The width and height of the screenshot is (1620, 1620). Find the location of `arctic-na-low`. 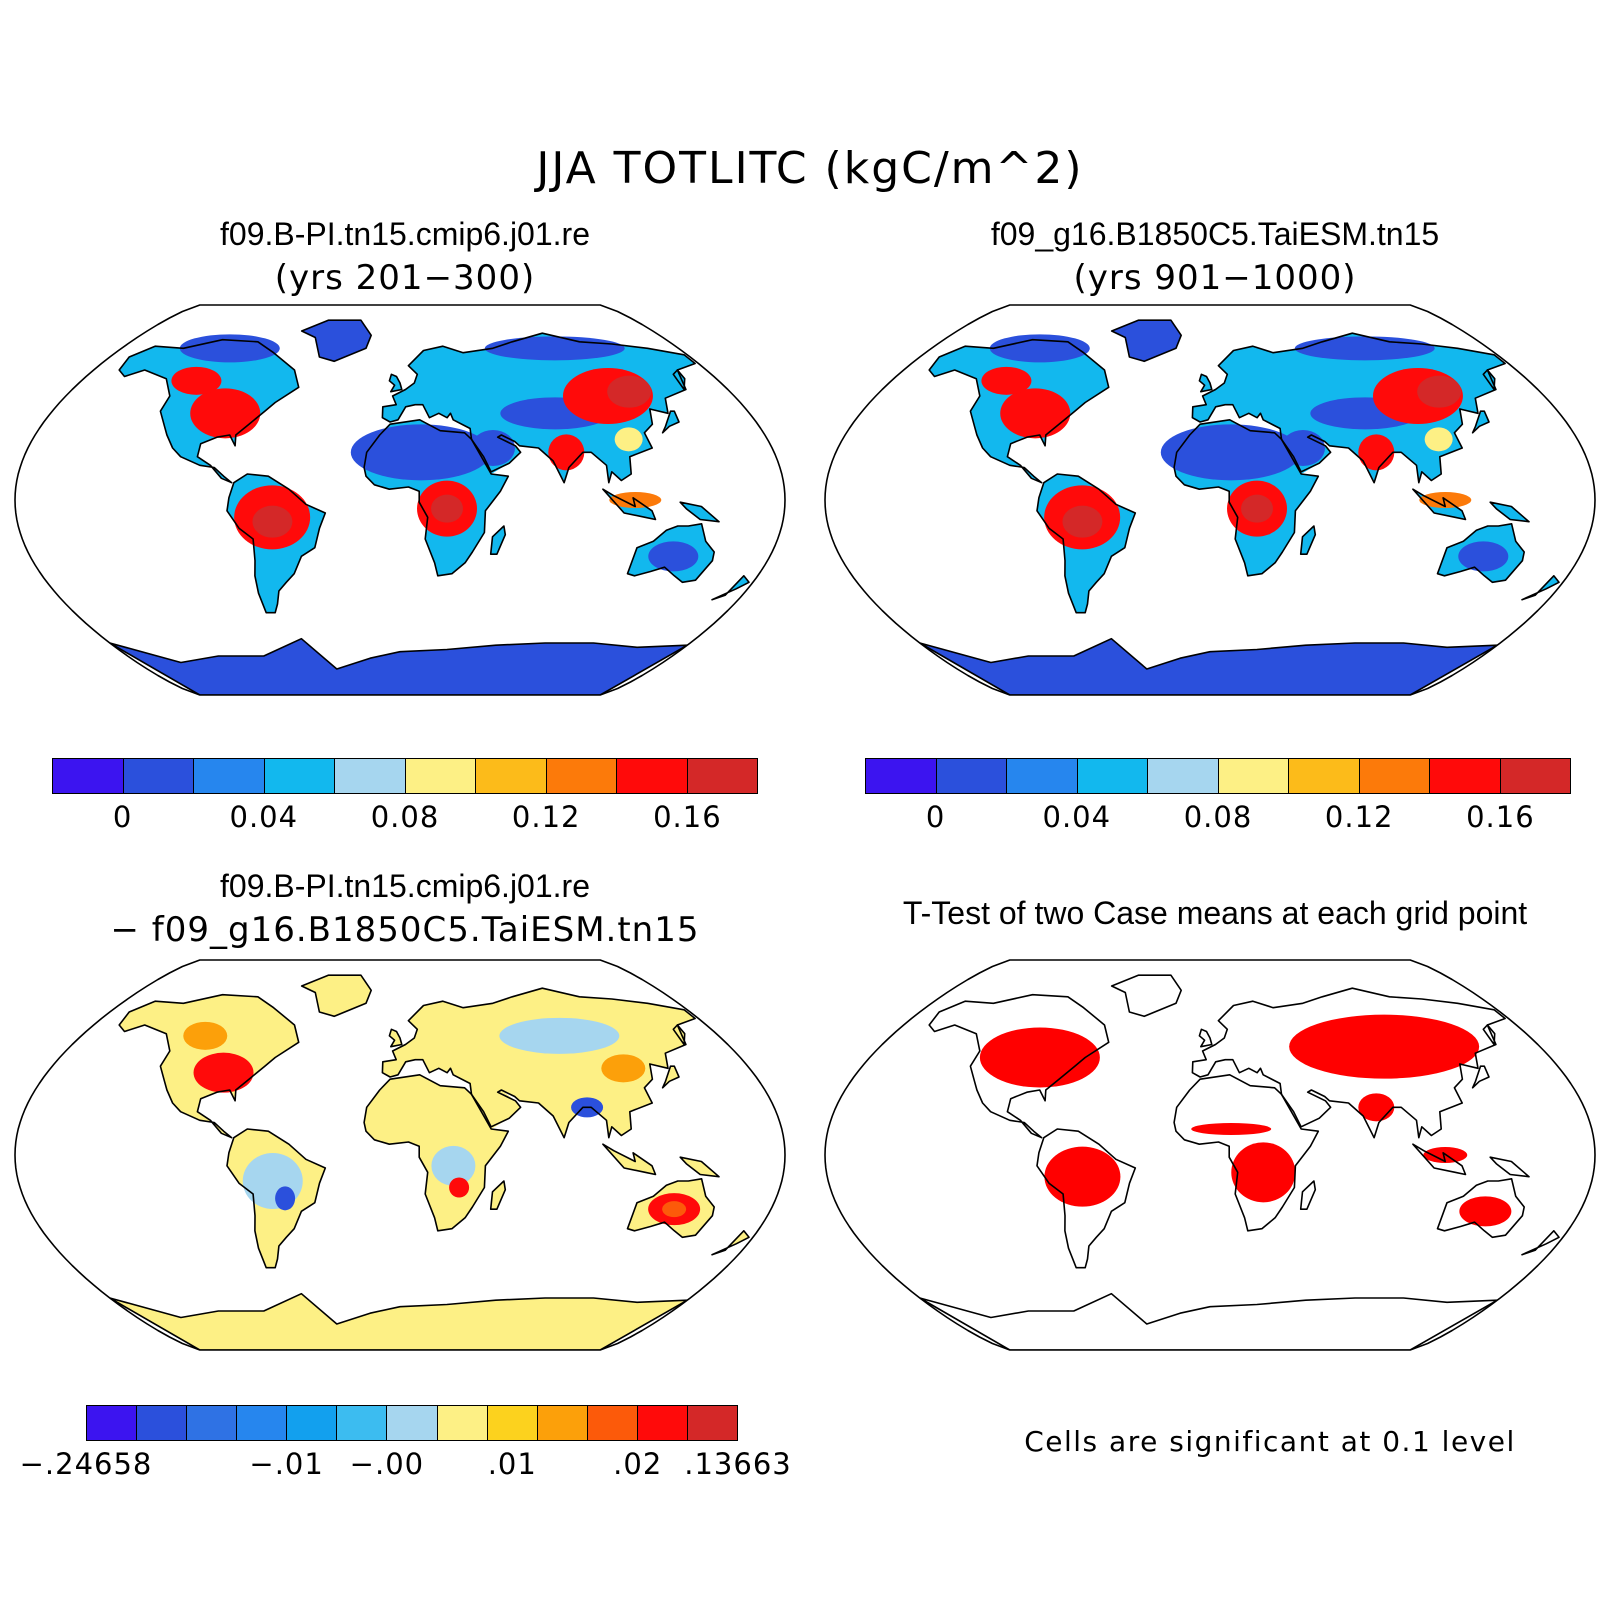

arctic-na-low is located at coordinates (229, 348).